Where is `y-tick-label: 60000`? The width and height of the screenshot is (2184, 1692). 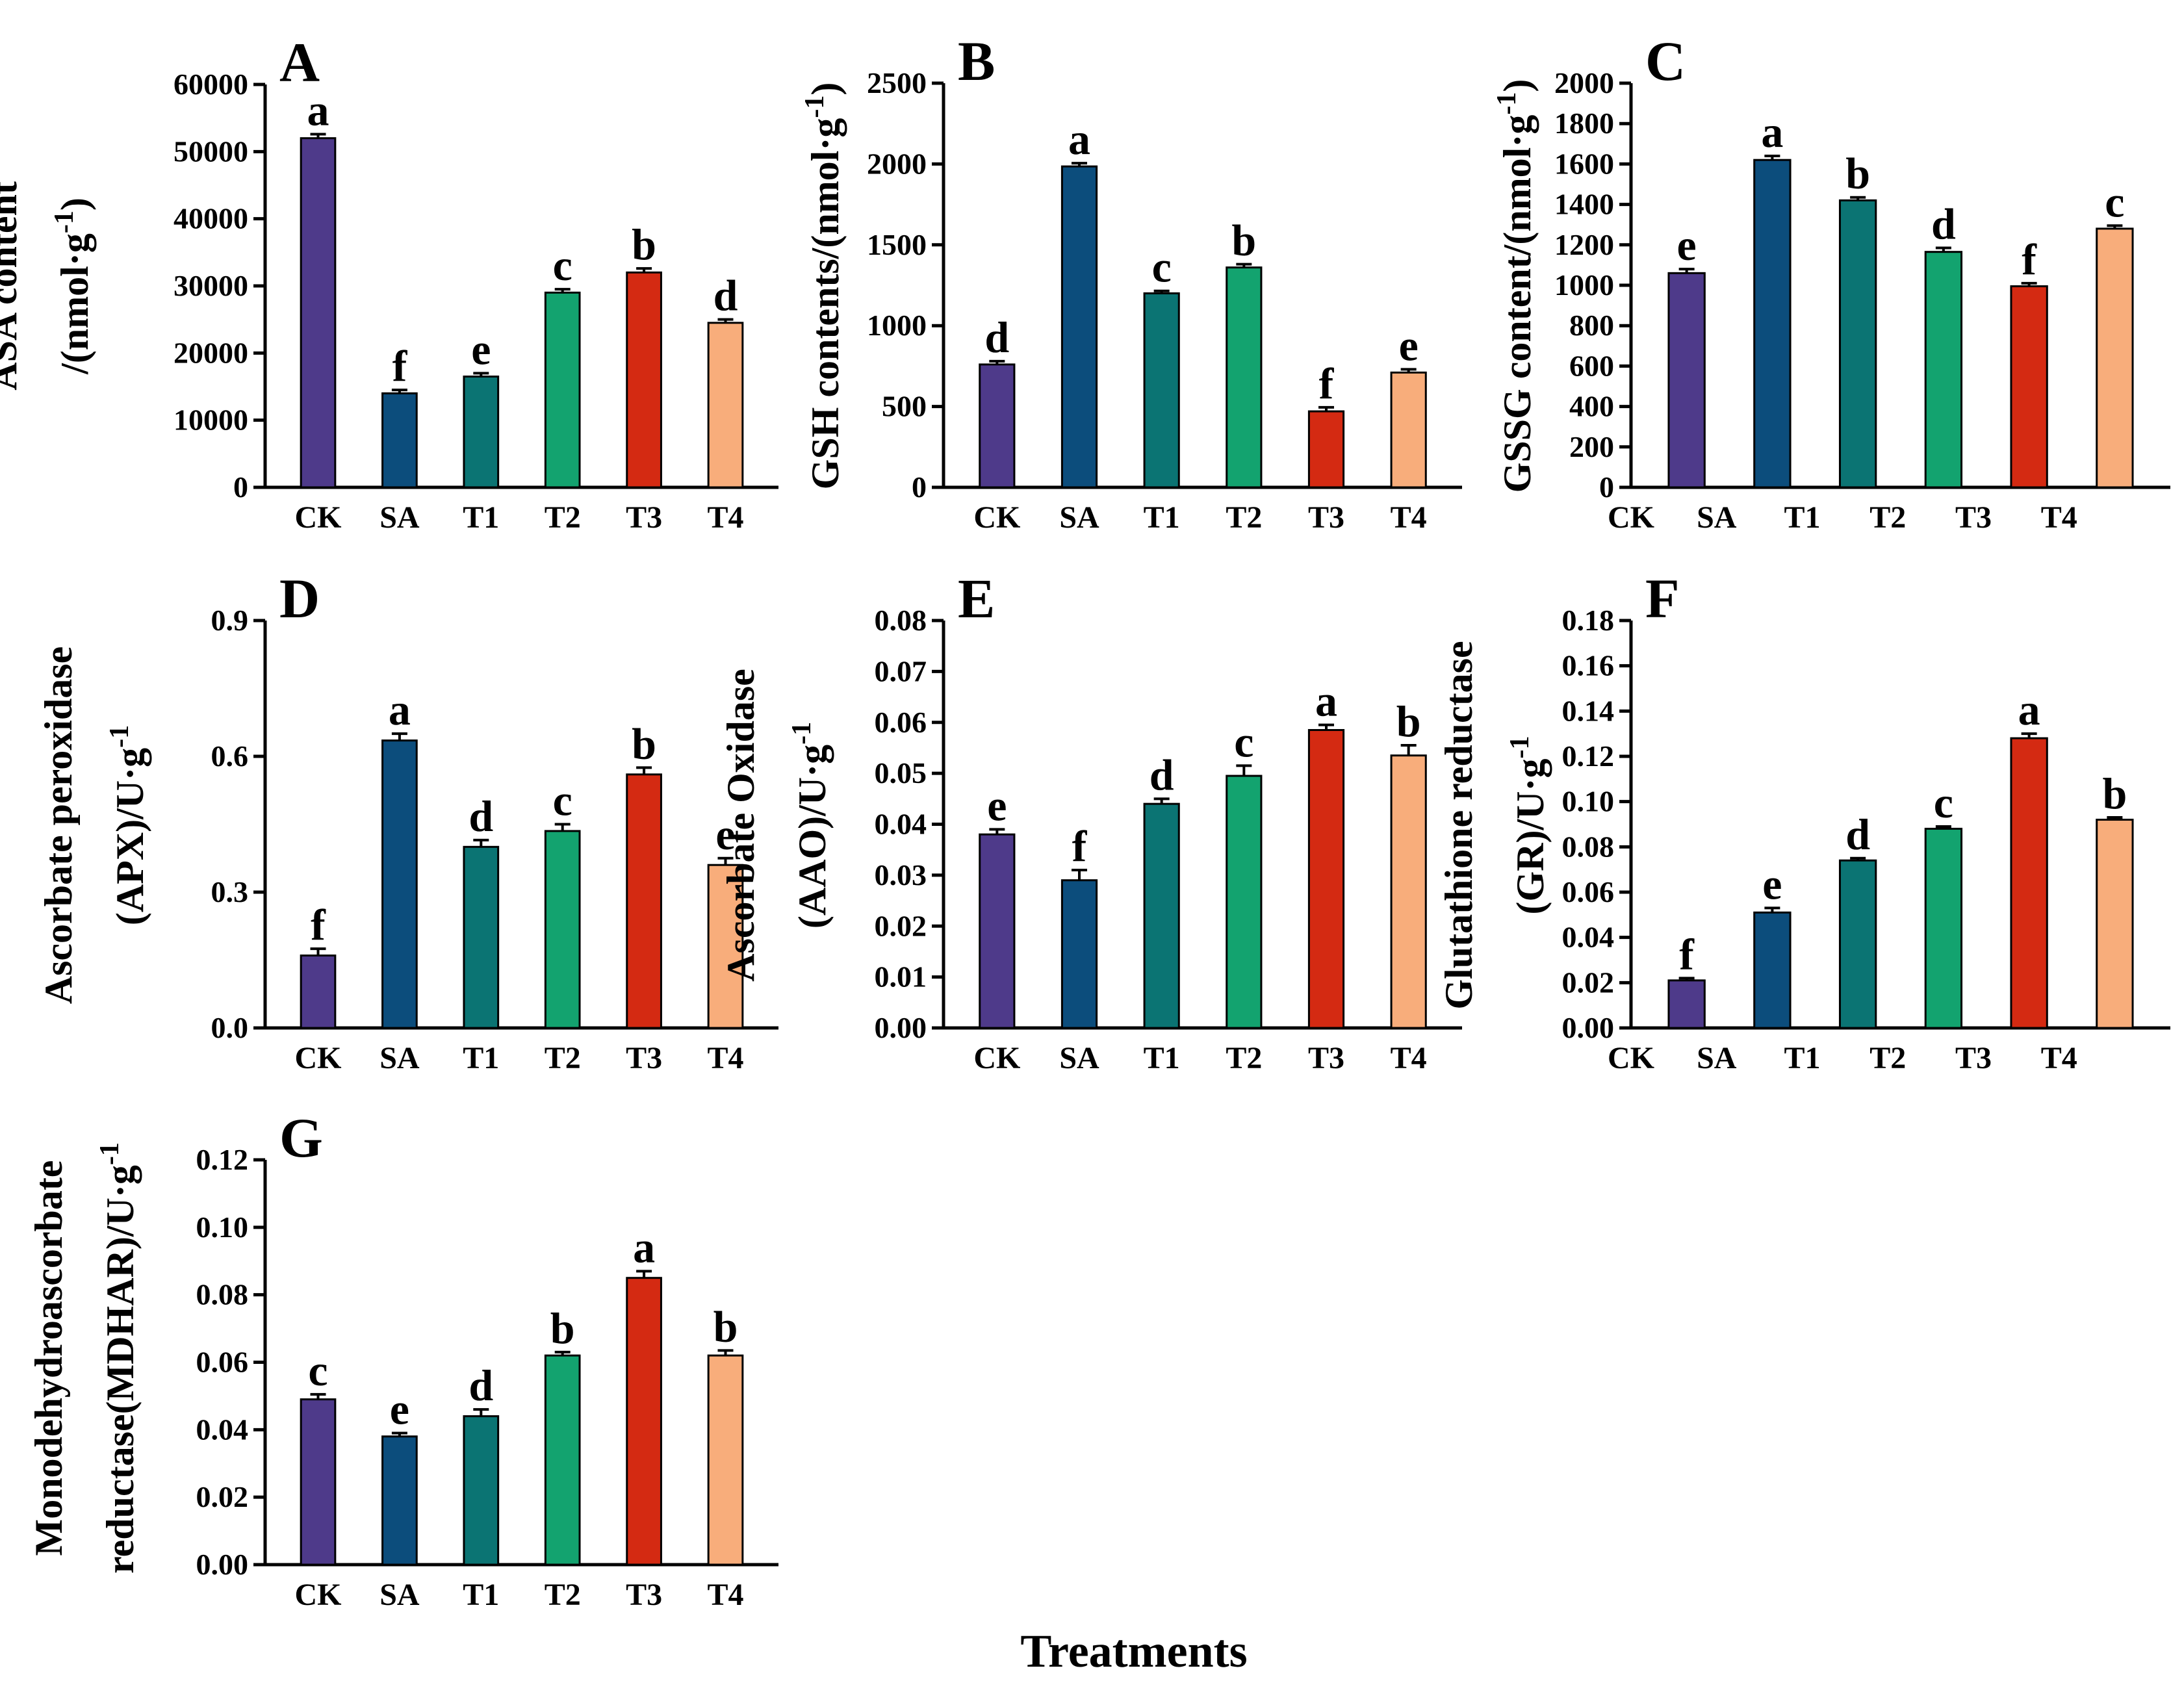
y-tick-label: 60000 is located at coordinates (210, 84).